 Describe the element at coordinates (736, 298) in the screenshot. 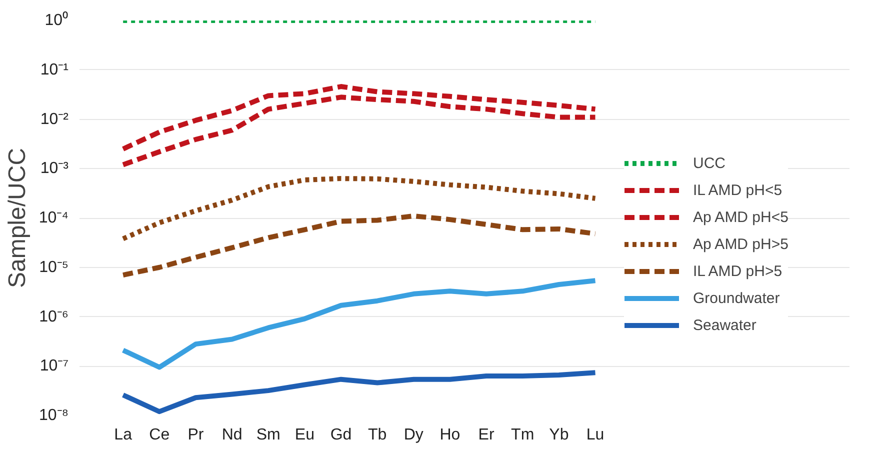

I see `legend-label: Groundwater` at that location.